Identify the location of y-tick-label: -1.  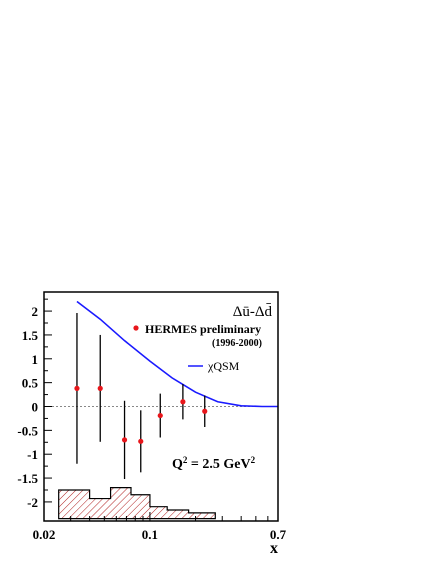
(32, 454).